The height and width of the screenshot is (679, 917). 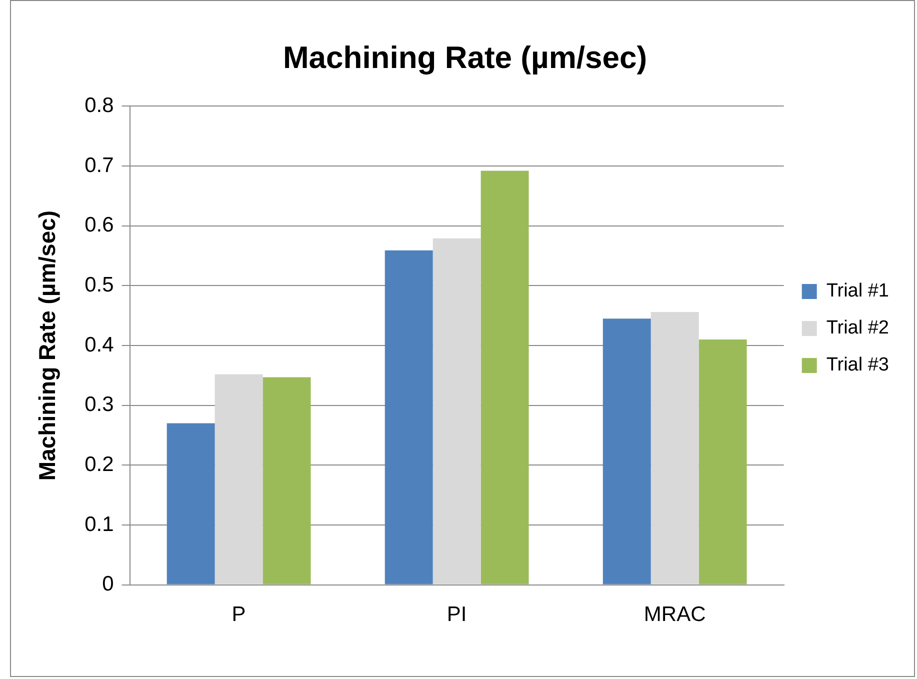 I want to click on y-tick-label: 0.5, so click(x=99, y=284).